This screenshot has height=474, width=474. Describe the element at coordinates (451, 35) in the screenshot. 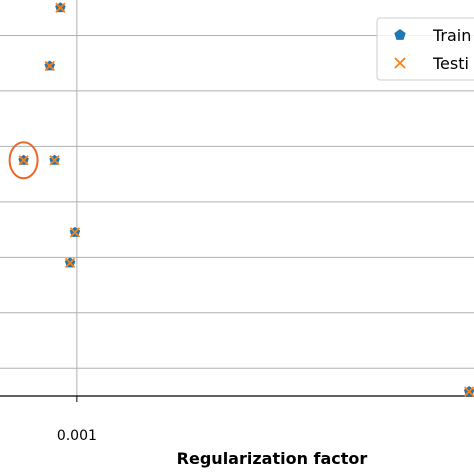

I see `legend-label: Train` at that location.